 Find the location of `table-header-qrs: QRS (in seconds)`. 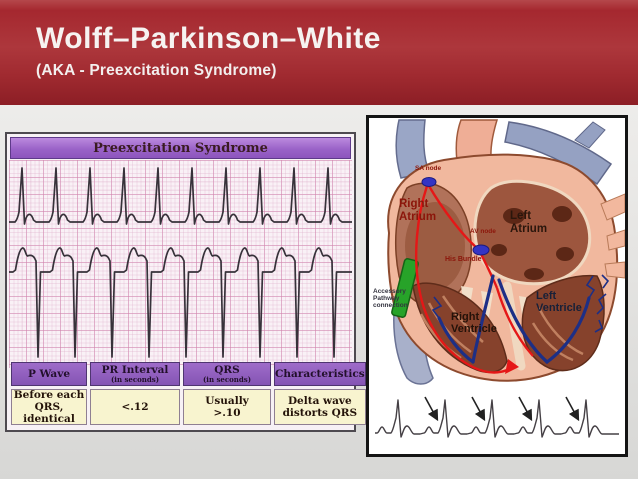

table-header-qrs: QRS (in seconds) is located at coordinates (227, 374).